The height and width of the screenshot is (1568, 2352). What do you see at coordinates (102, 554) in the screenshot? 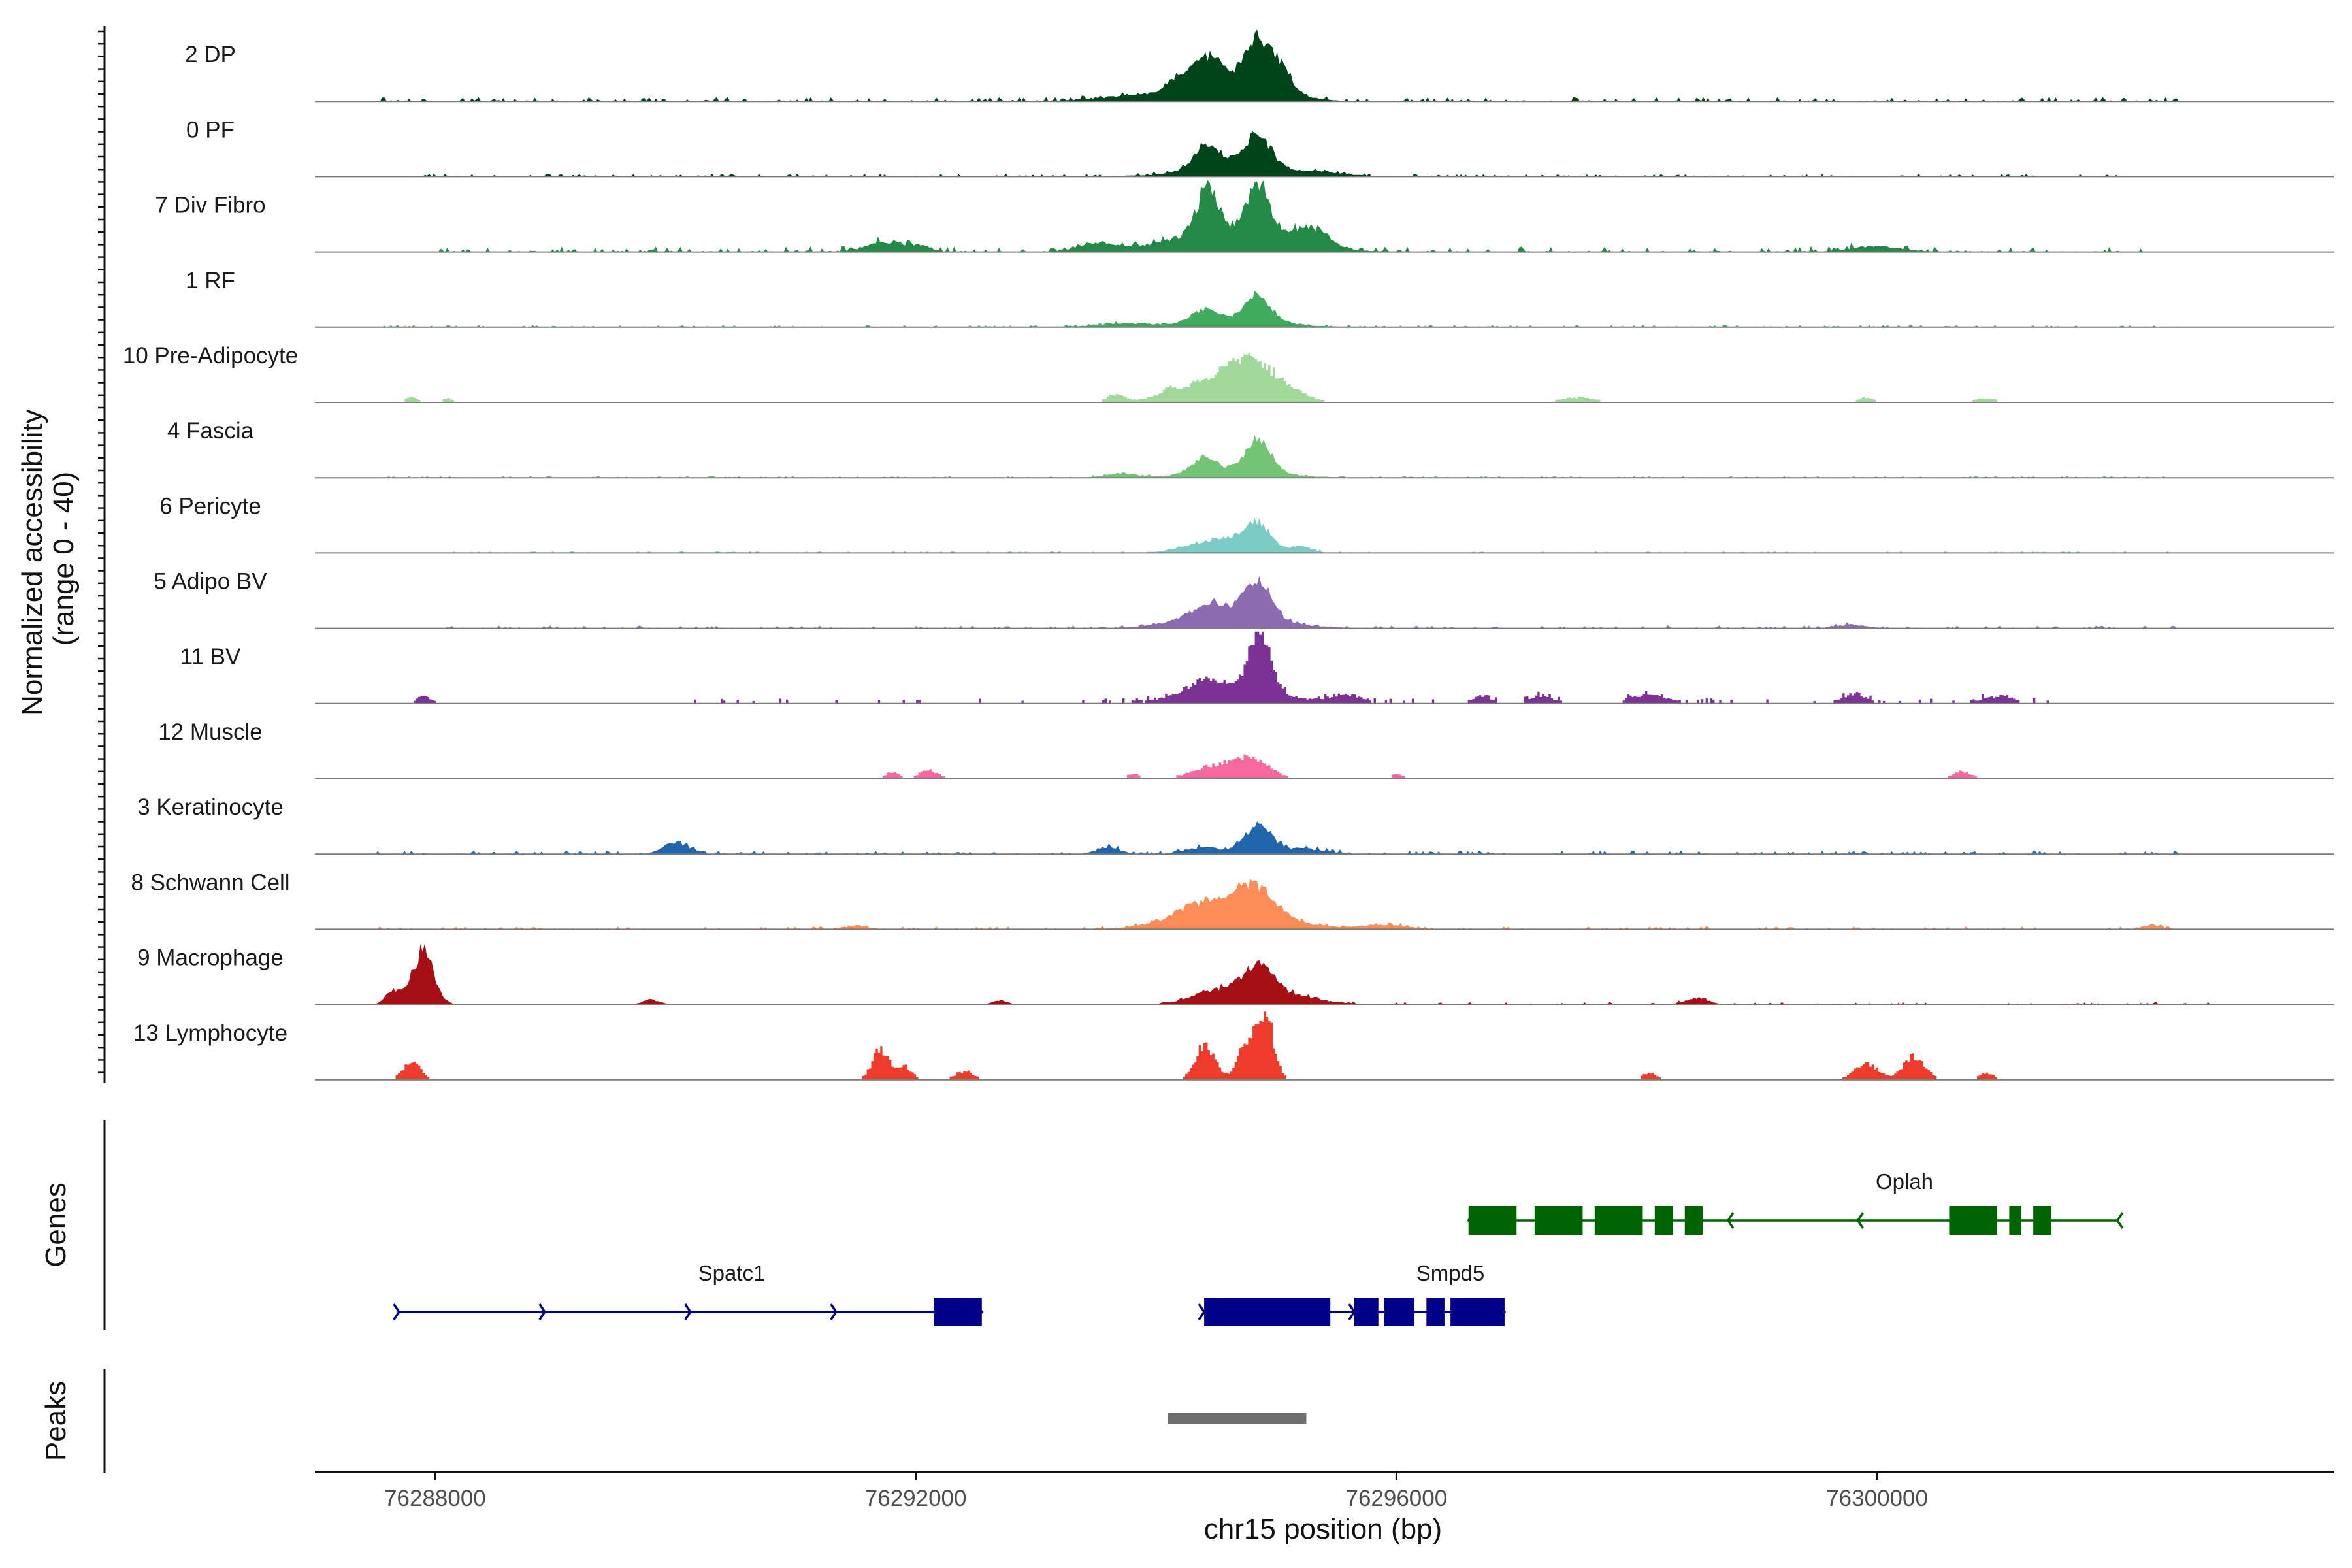
I see `y-axis-ticks` at bounding box center [102, 554].